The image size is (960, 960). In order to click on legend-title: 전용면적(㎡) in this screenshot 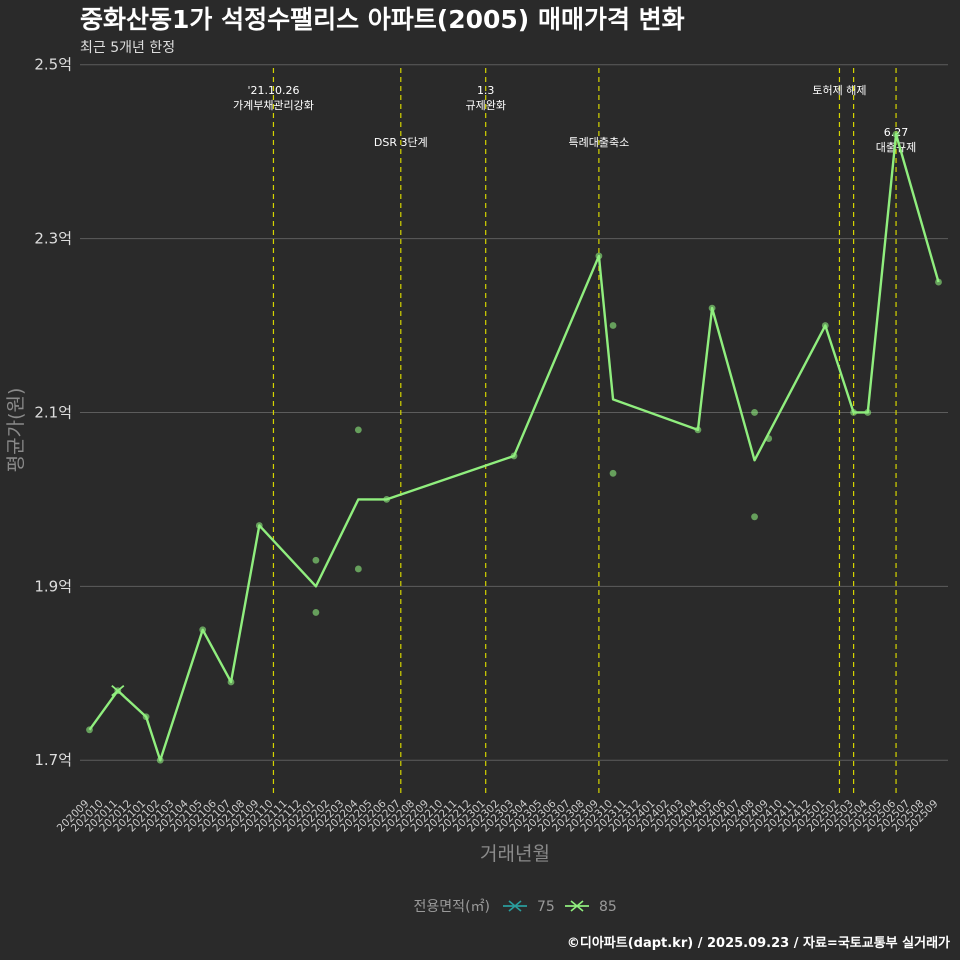, I will do `click(452, 907)`.